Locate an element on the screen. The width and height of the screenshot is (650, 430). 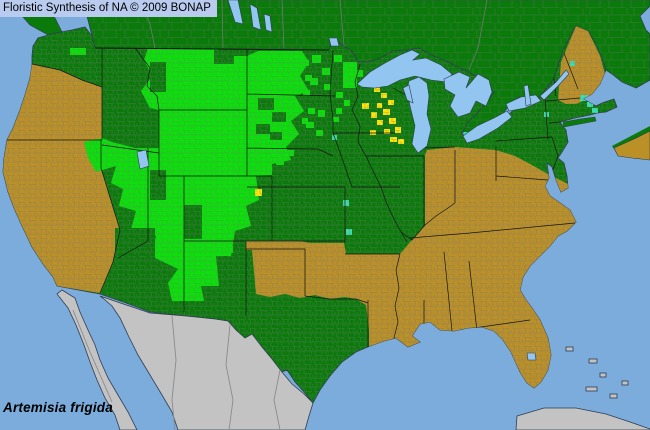
great-salt-lake is located at coordinates (143, 159).